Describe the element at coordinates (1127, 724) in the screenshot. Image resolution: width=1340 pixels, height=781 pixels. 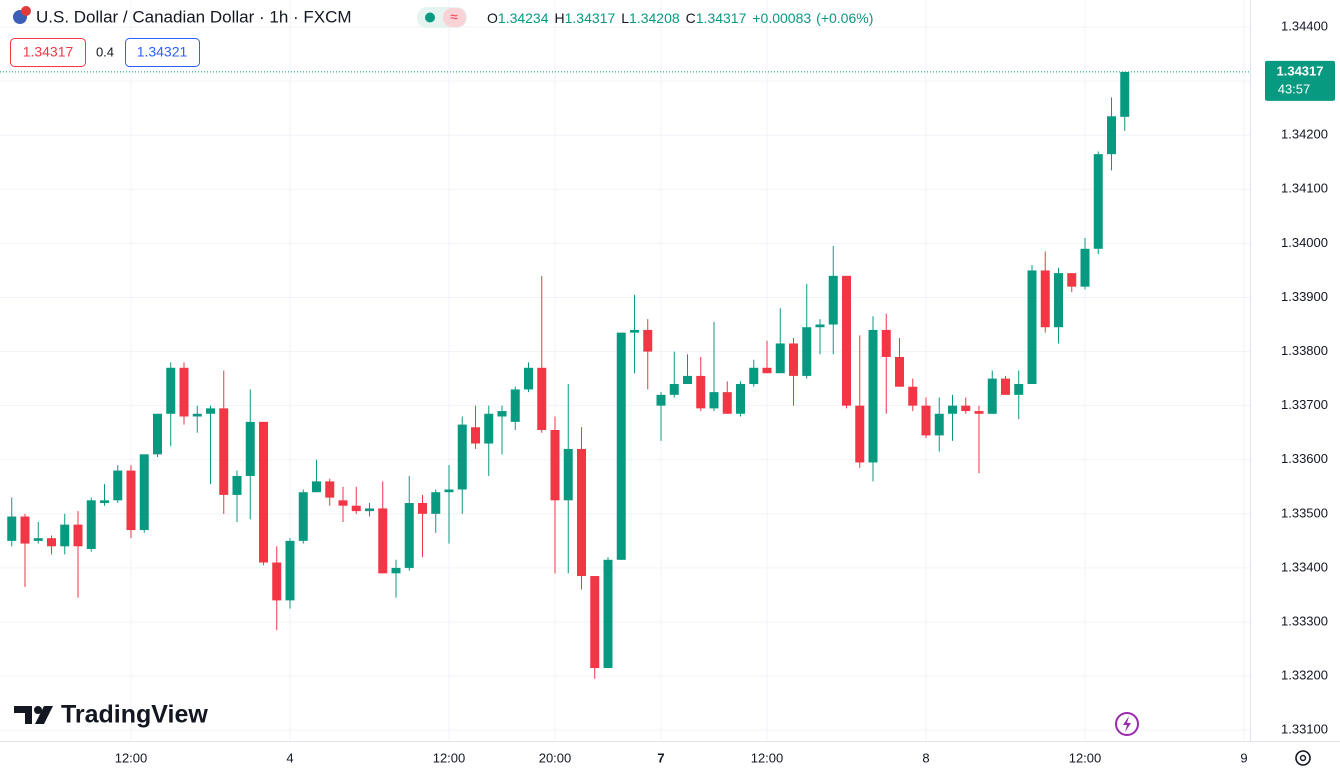
I see `lightning-icon` at that location.